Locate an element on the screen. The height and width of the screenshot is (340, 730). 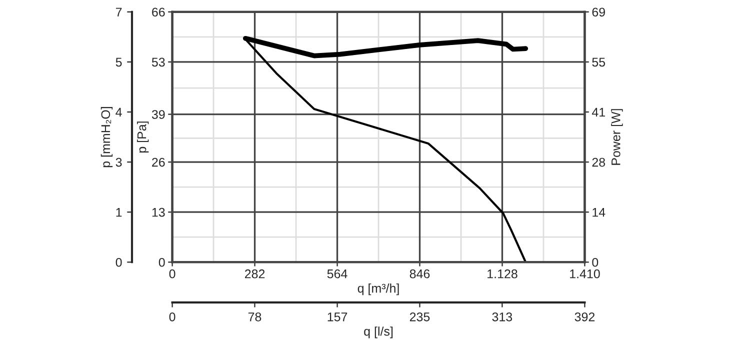
y2-axis-title: Power [W] is located at coordinates (617, 137).